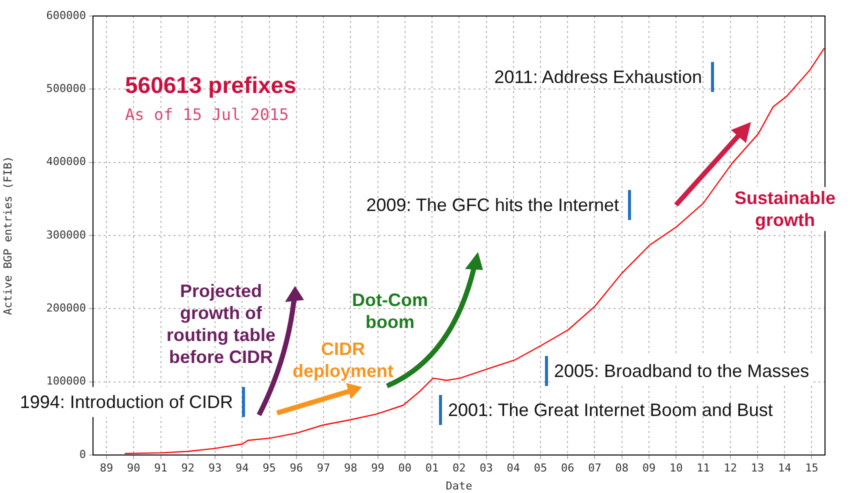 The height and width of the screenshot is (493, 850). I want to click on annotation: 2005: Broadband to the Masses, so click(682, 371).